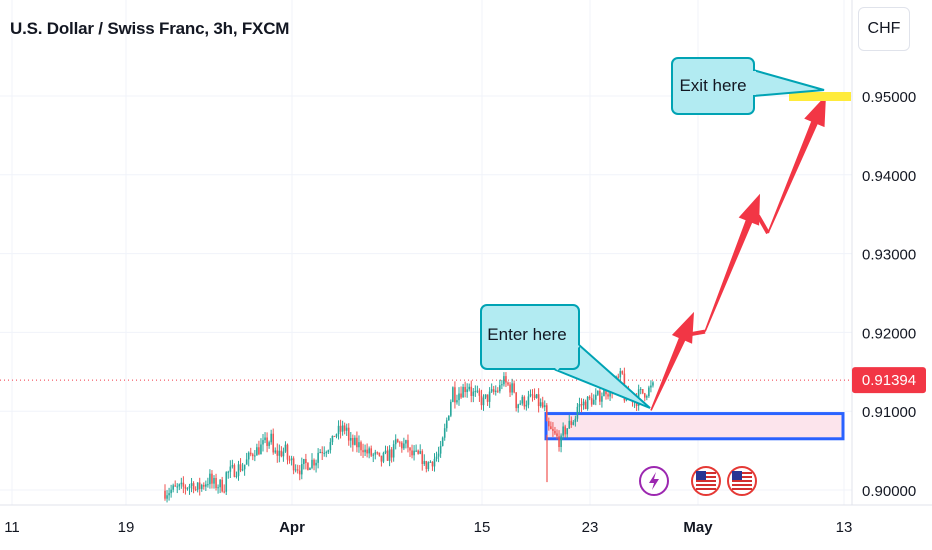 This screenshot has height=550, width=932. Describe the element at coordinates (738, 253) in the screenshot. I see `projection-arrows` at that location.